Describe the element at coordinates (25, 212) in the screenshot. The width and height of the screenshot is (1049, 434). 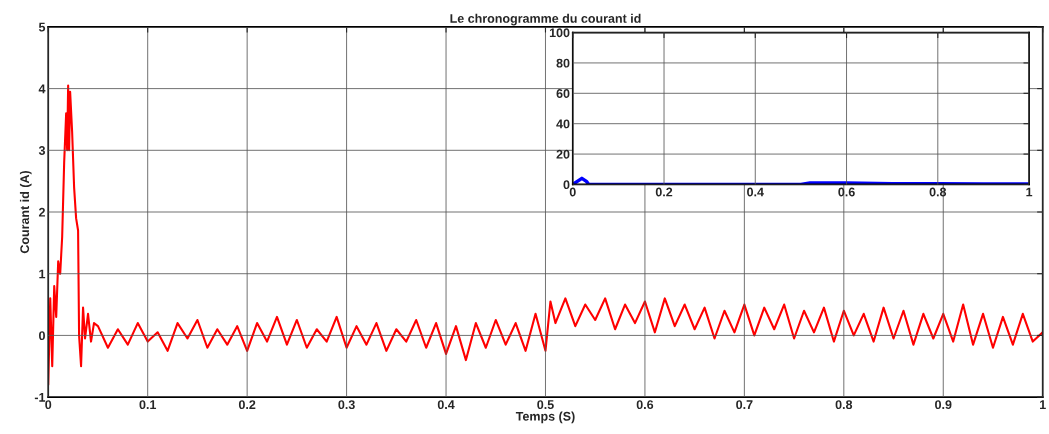
I see `y-axis-title: Courant id (A)` at that location.